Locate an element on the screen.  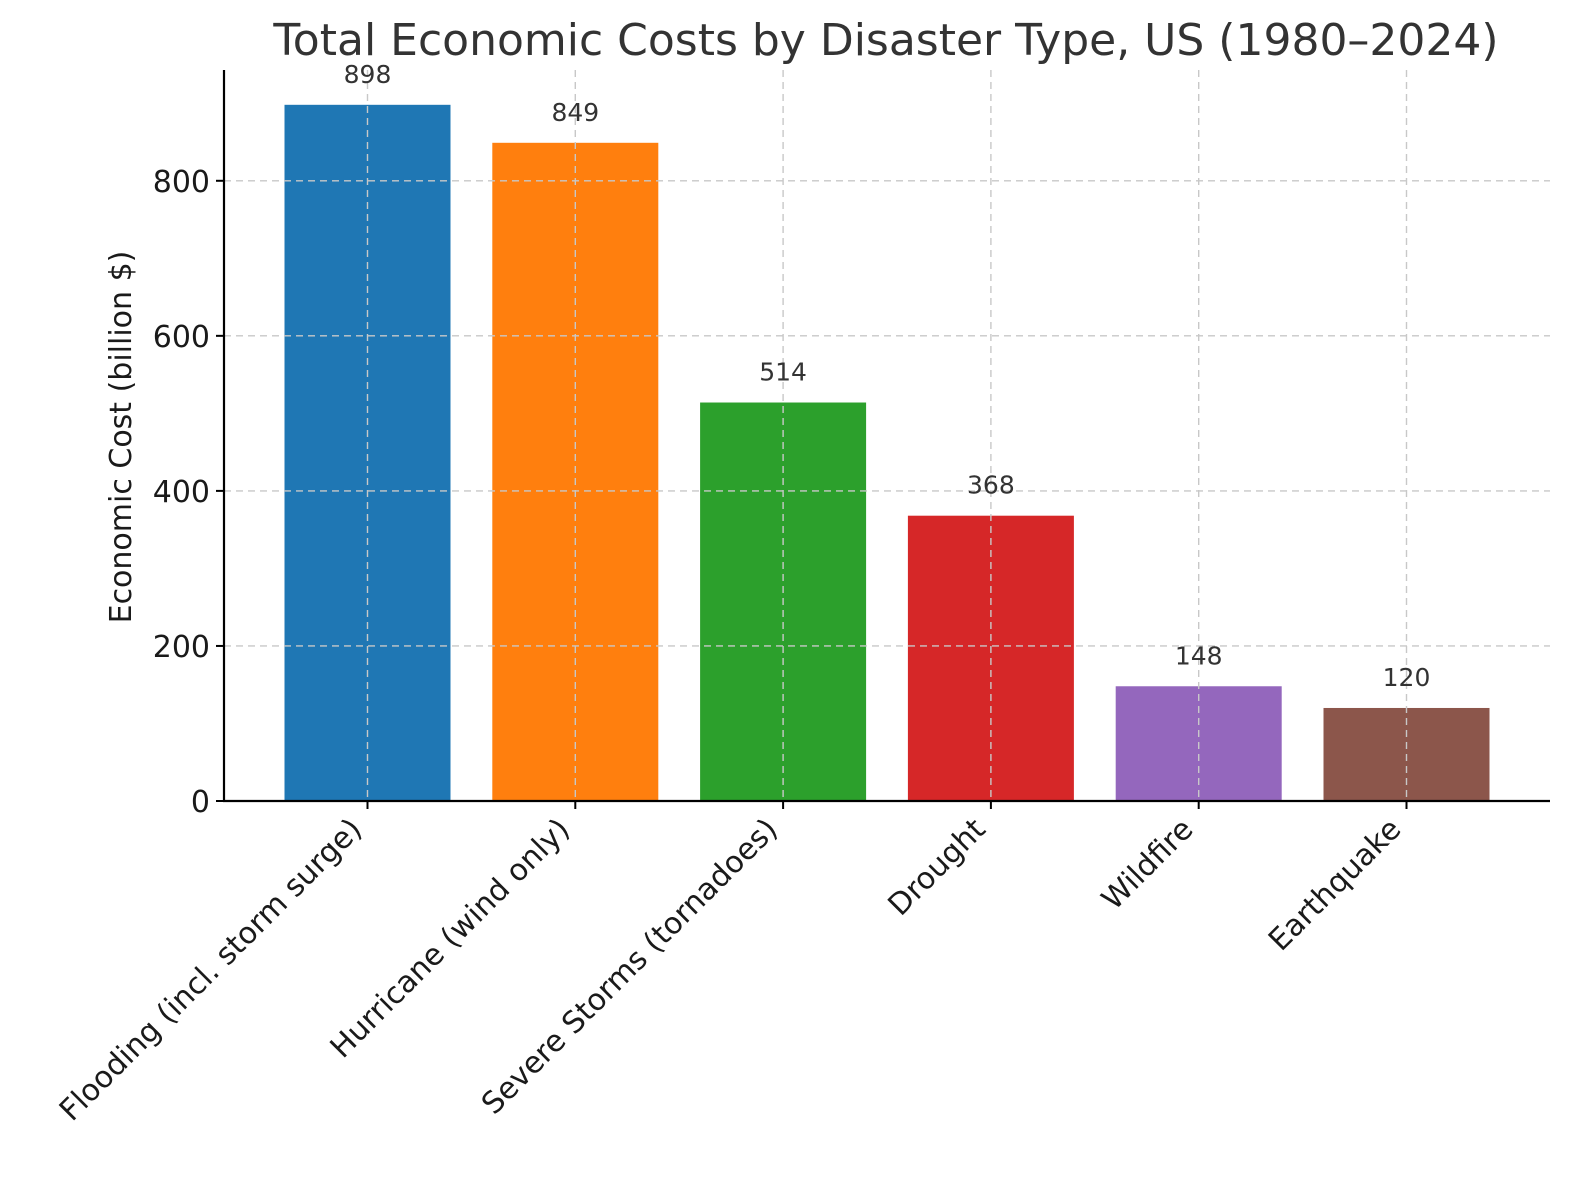
data-label-3: 368 is located at coordinates (991, 485).